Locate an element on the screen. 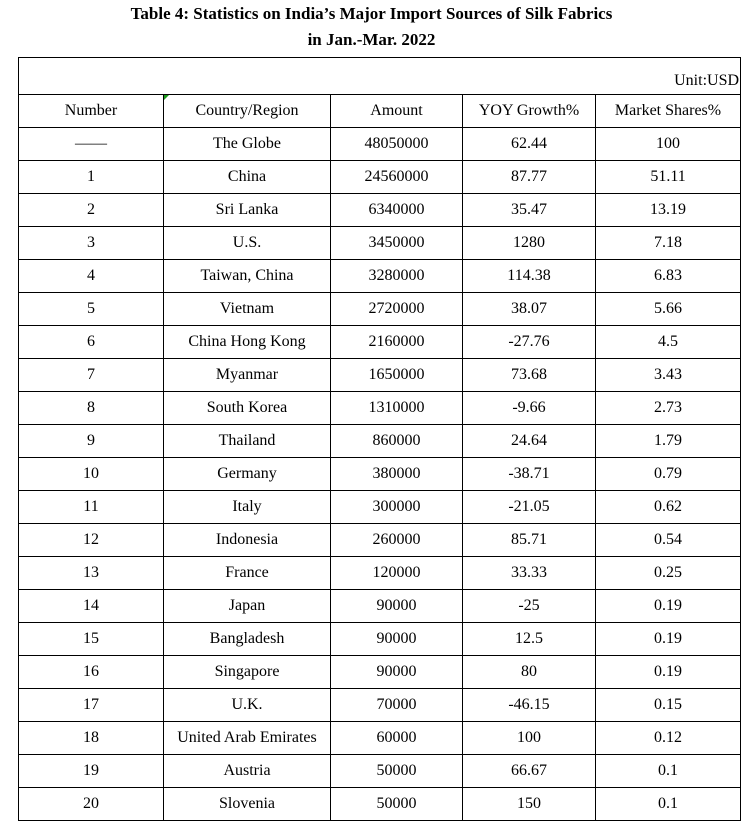  header-number: Number is located at coordinates (91, 111).